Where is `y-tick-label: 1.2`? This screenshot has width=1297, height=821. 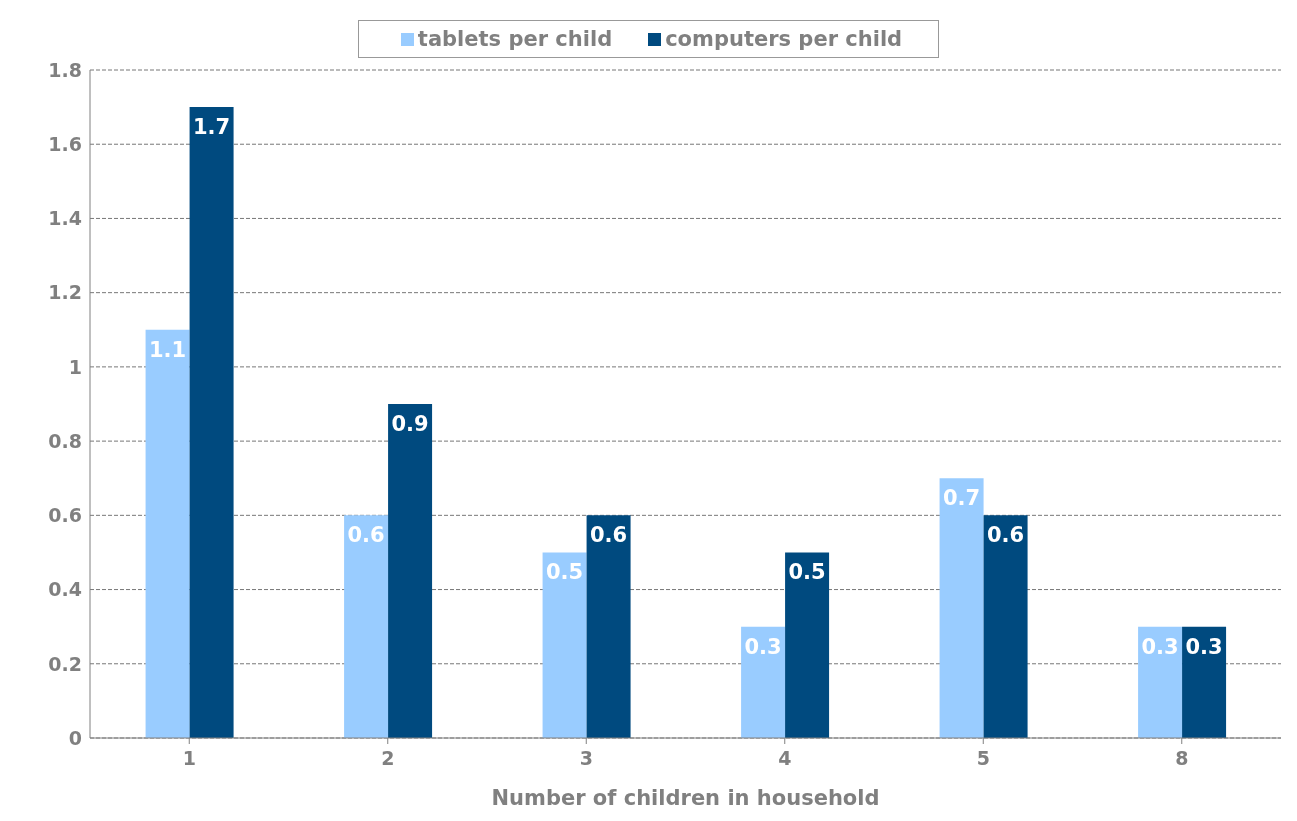
y-tick-label: 1.2 is located at coordinates (65, 292).